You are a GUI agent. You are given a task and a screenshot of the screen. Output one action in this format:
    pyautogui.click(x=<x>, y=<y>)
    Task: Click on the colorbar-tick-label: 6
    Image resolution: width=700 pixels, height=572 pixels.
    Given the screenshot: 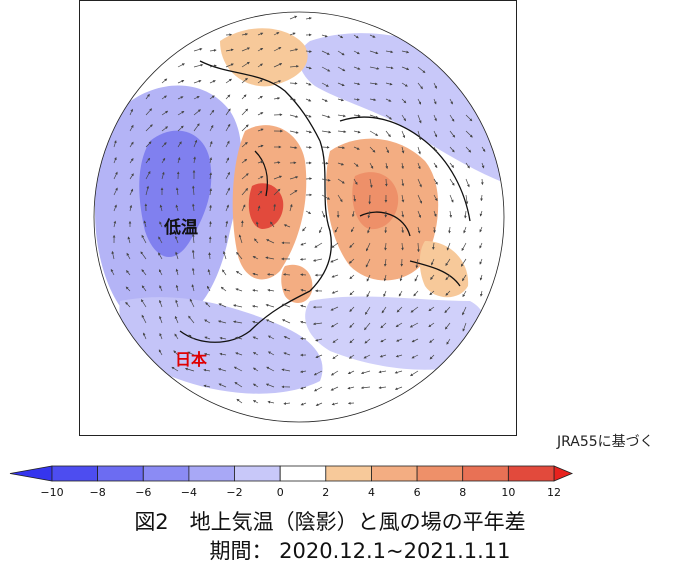 What is the action you would take?
    pyautogui.click(x=417, y=492)
    